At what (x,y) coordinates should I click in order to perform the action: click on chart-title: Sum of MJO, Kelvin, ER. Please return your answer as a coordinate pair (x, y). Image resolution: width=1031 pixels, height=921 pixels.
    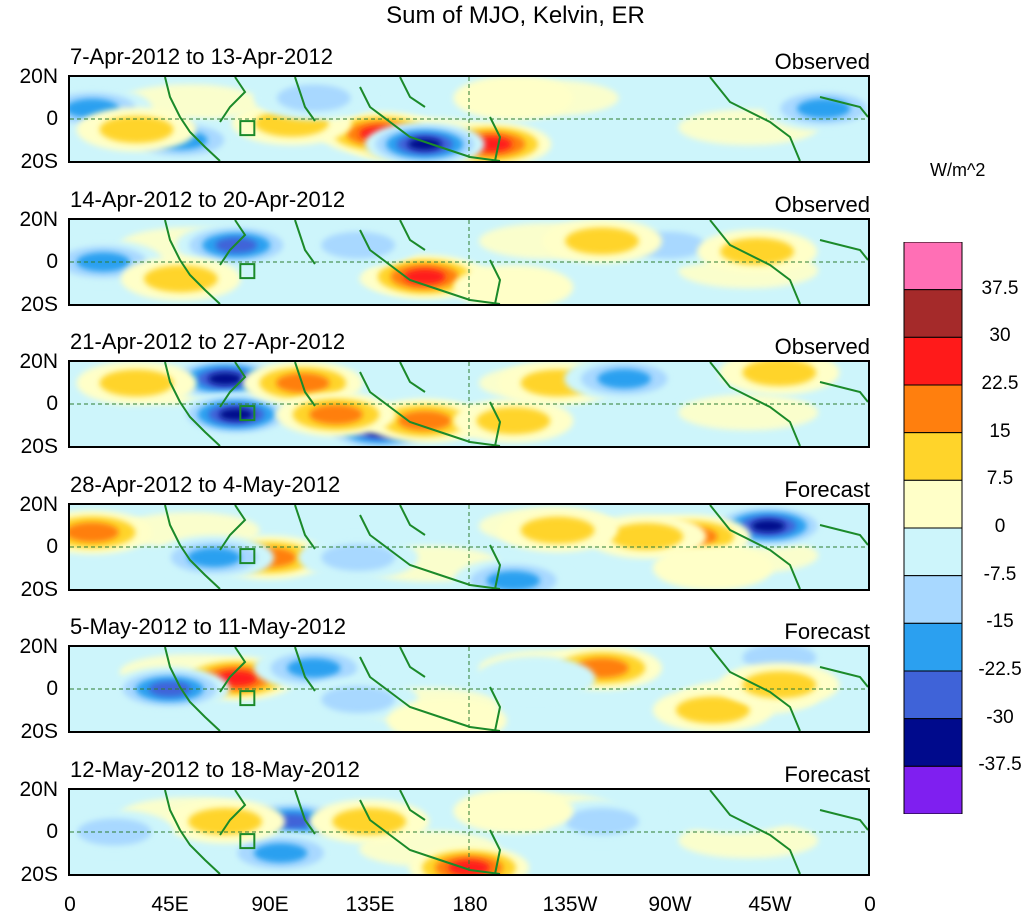
    Looking at the image, I should click on (515, 15).